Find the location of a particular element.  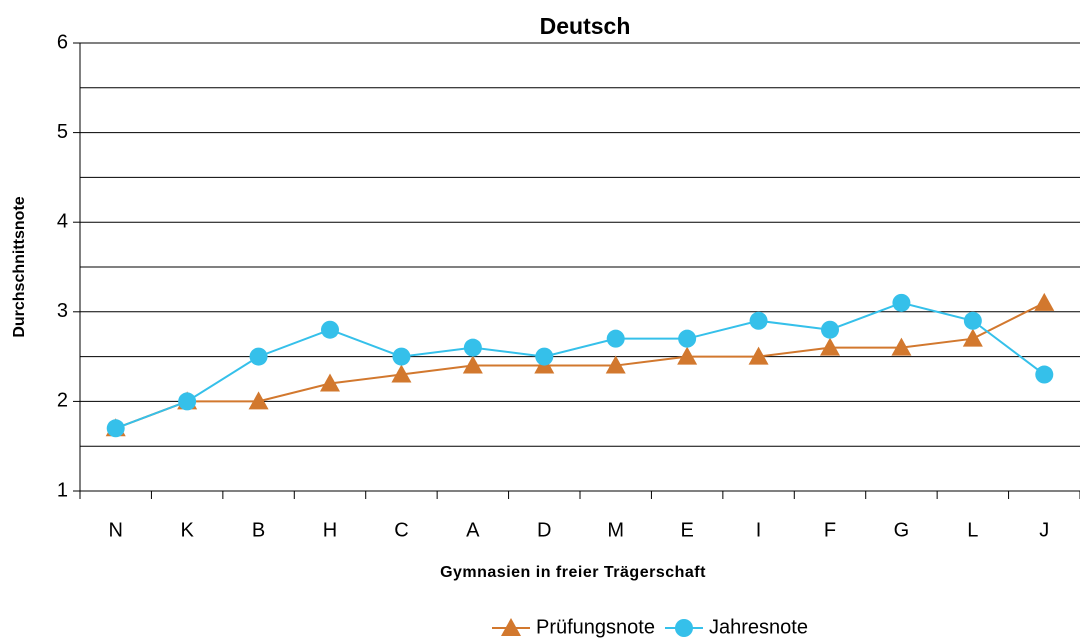

x-tick-label: D is located at coordinates (544, 530).